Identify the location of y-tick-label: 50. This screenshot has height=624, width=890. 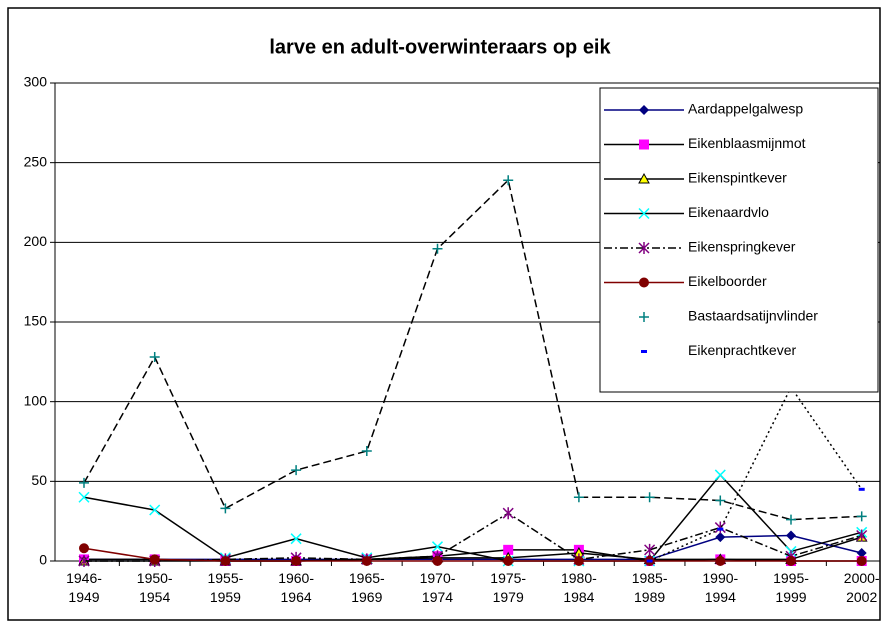
(39, 480).